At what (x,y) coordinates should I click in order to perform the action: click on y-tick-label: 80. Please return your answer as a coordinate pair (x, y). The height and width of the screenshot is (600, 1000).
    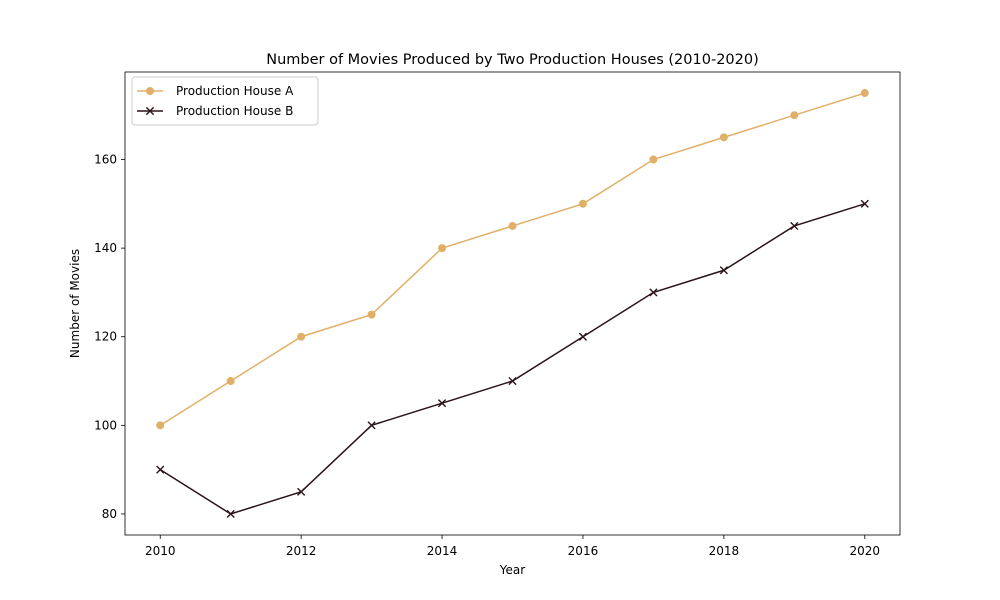
    Looking at the image, I should click on (109, 514).